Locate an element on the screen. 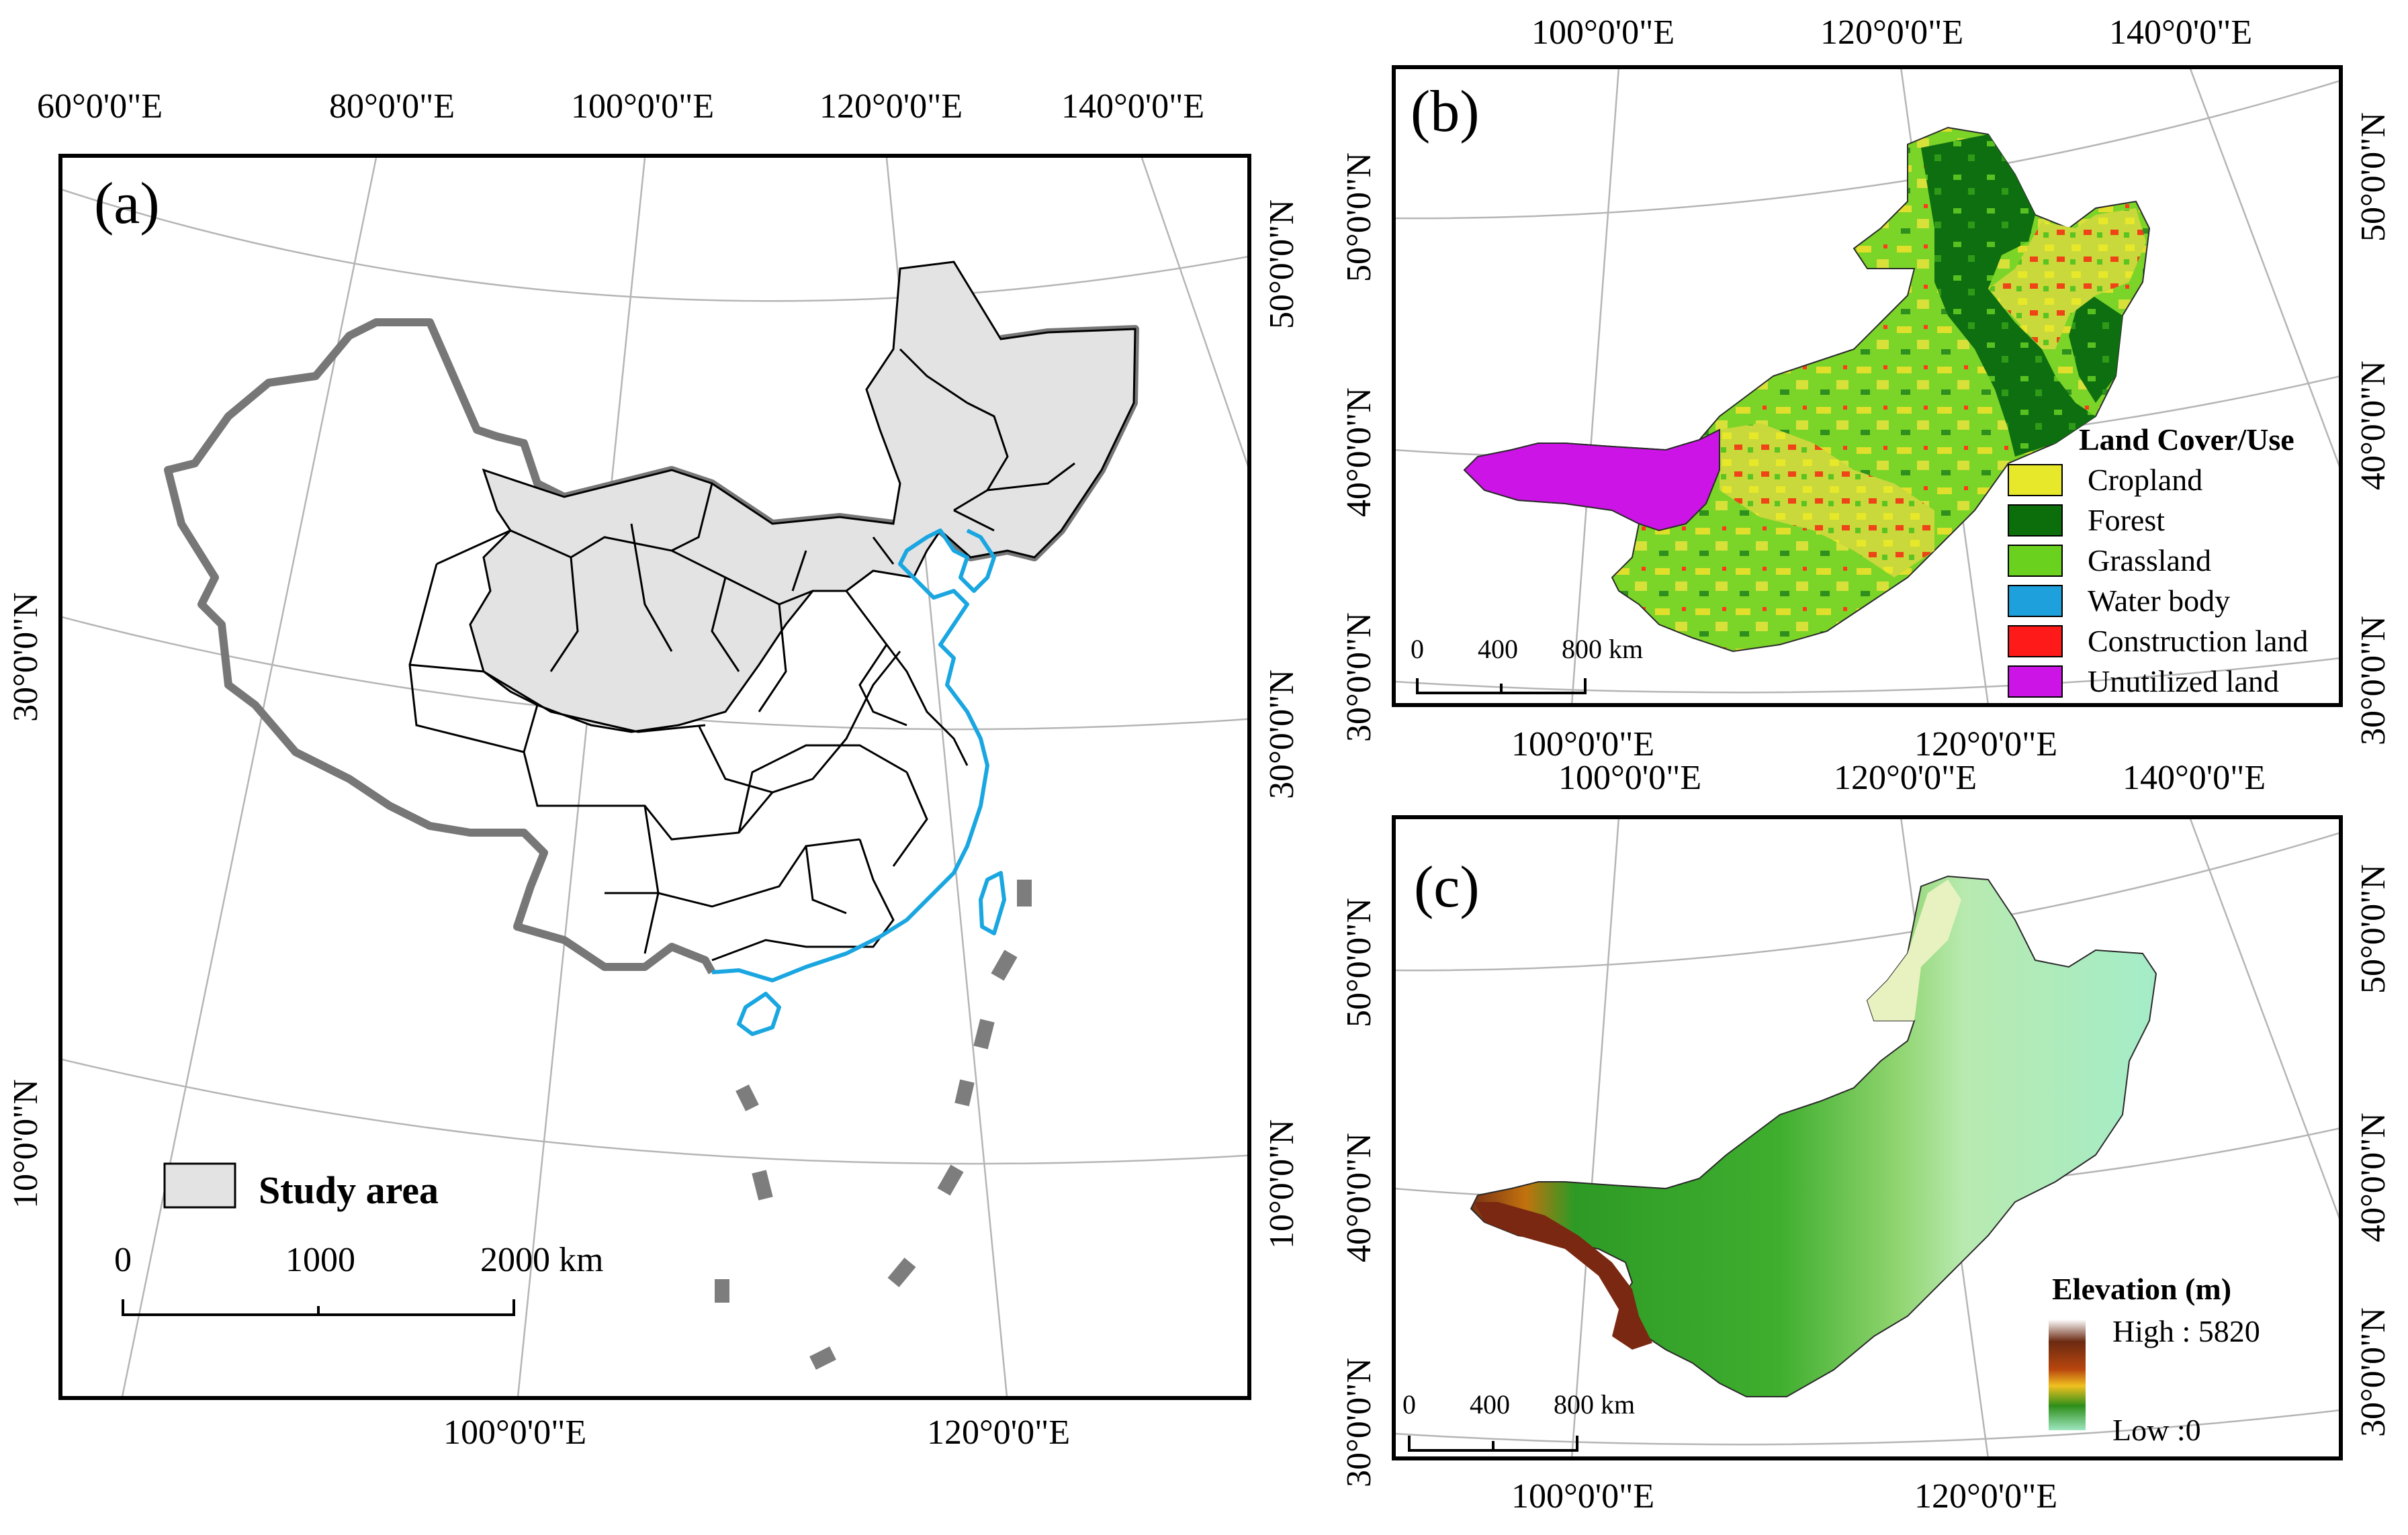  taiwan-island is located at coordinates (993, 903).